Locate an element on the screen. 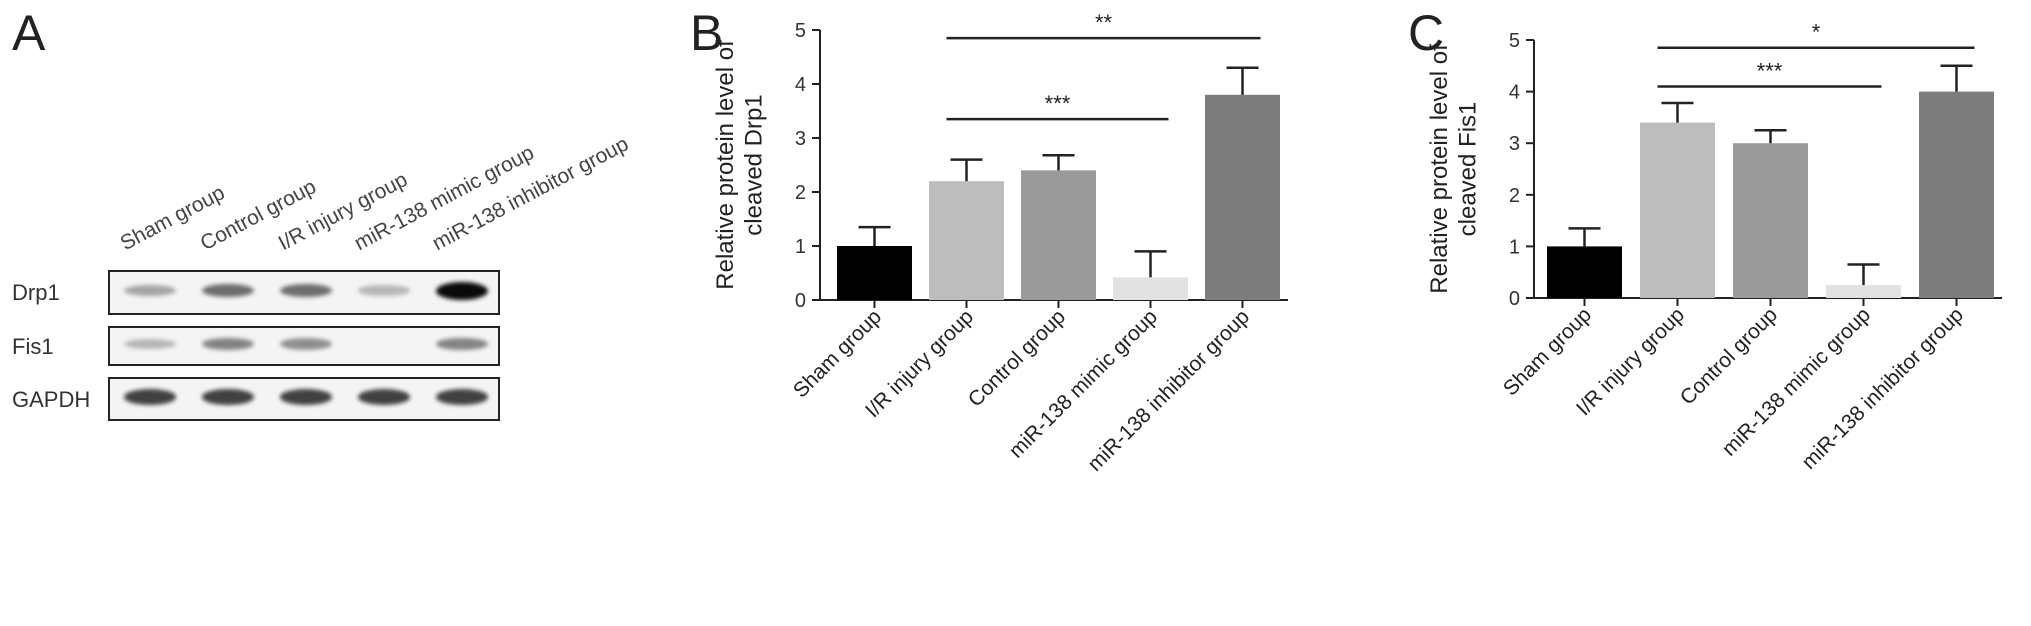 The height and width of the screenshot is (626, 2031). x-tick-label: Control group is located at coordinates (1729, 356).